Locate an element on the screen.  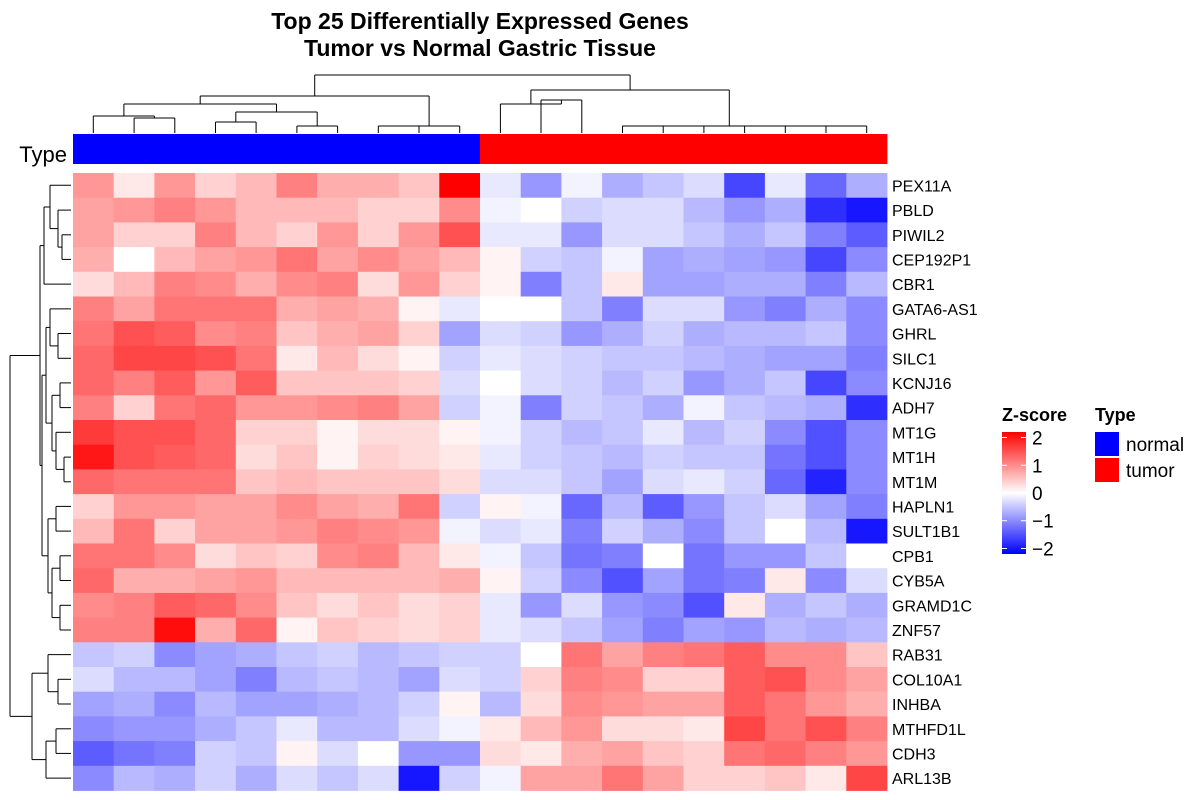
type-legend-entries: normal tumor is located at coordinates (1139, 457).